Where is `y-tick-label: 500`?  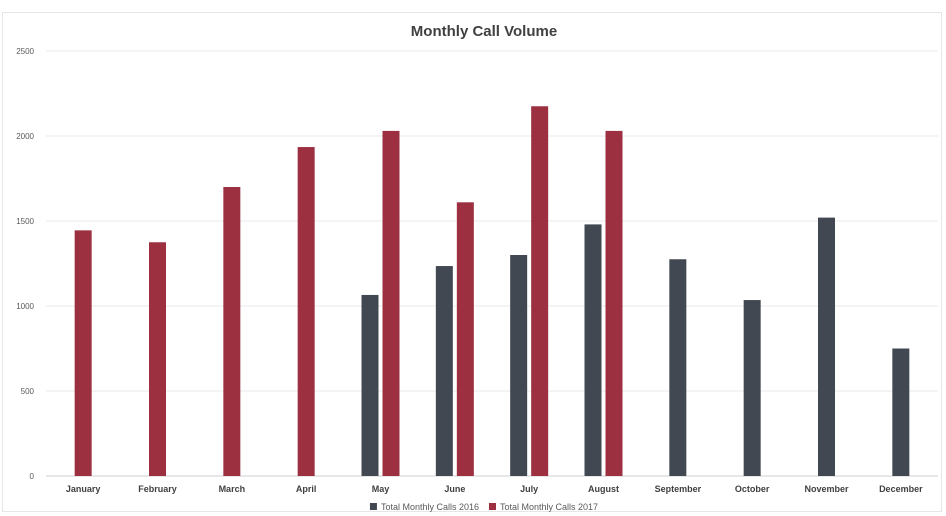 y-tick-label: 500 is located at coordinates (28, 391).